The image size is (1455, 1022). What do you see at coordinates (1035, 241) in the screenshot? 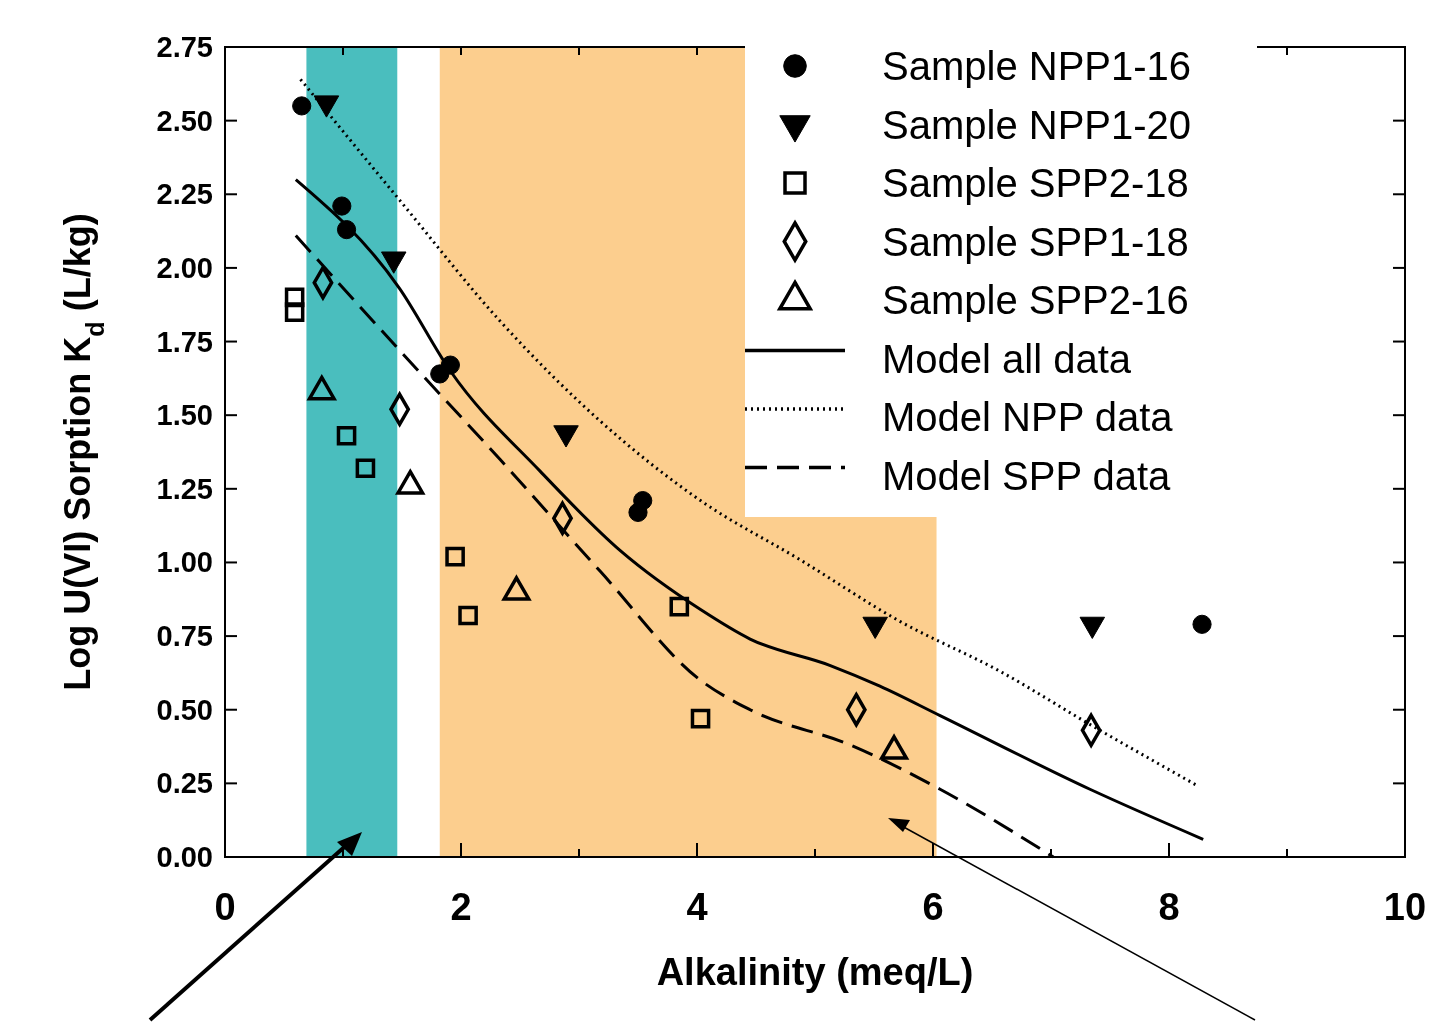
I see `legend-label: Sample SPP1-18` at bounding box center [1035, 241].